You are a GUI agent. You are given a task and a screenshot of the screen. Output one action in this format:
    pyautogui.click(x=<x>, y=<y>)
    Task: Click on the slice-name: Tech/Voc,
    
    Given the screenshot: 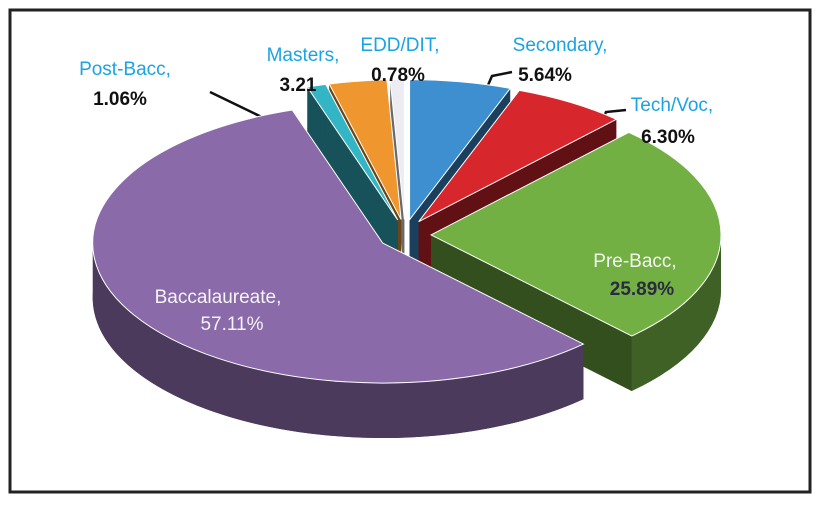 What is the action you would take?
    pyautogui.click(x=672, y=105)
    